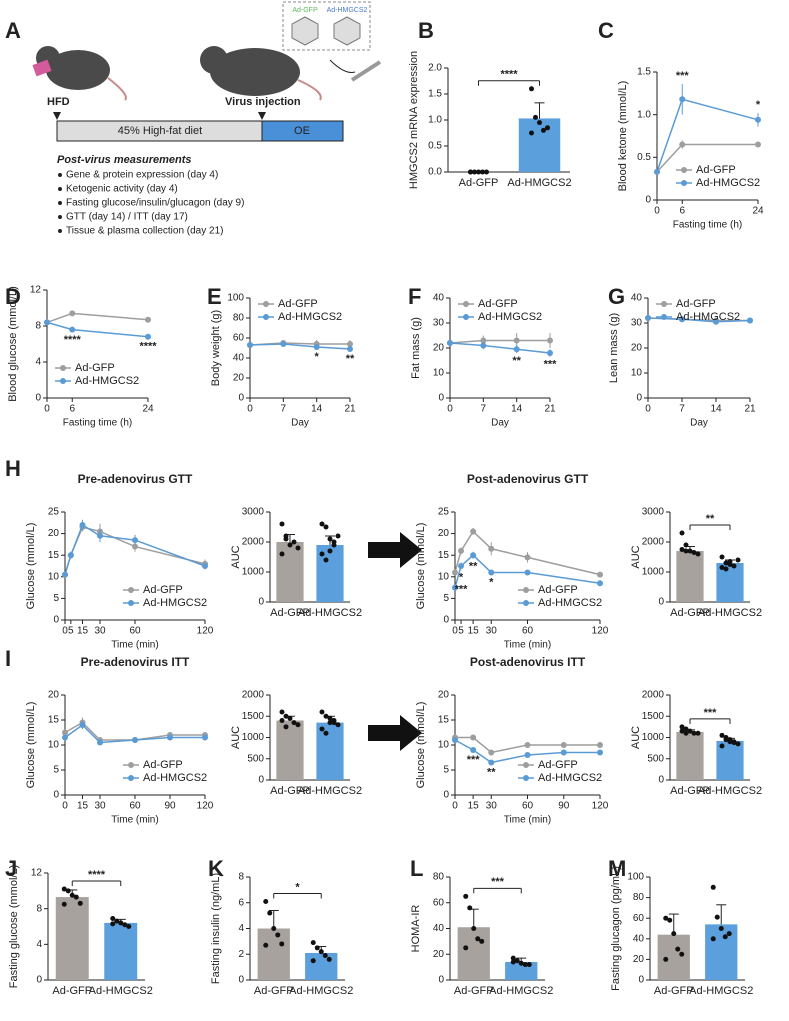  Describe the element at coordinates (54, 720) in the screenshot. I see `y-tick-label: 15` at that location.